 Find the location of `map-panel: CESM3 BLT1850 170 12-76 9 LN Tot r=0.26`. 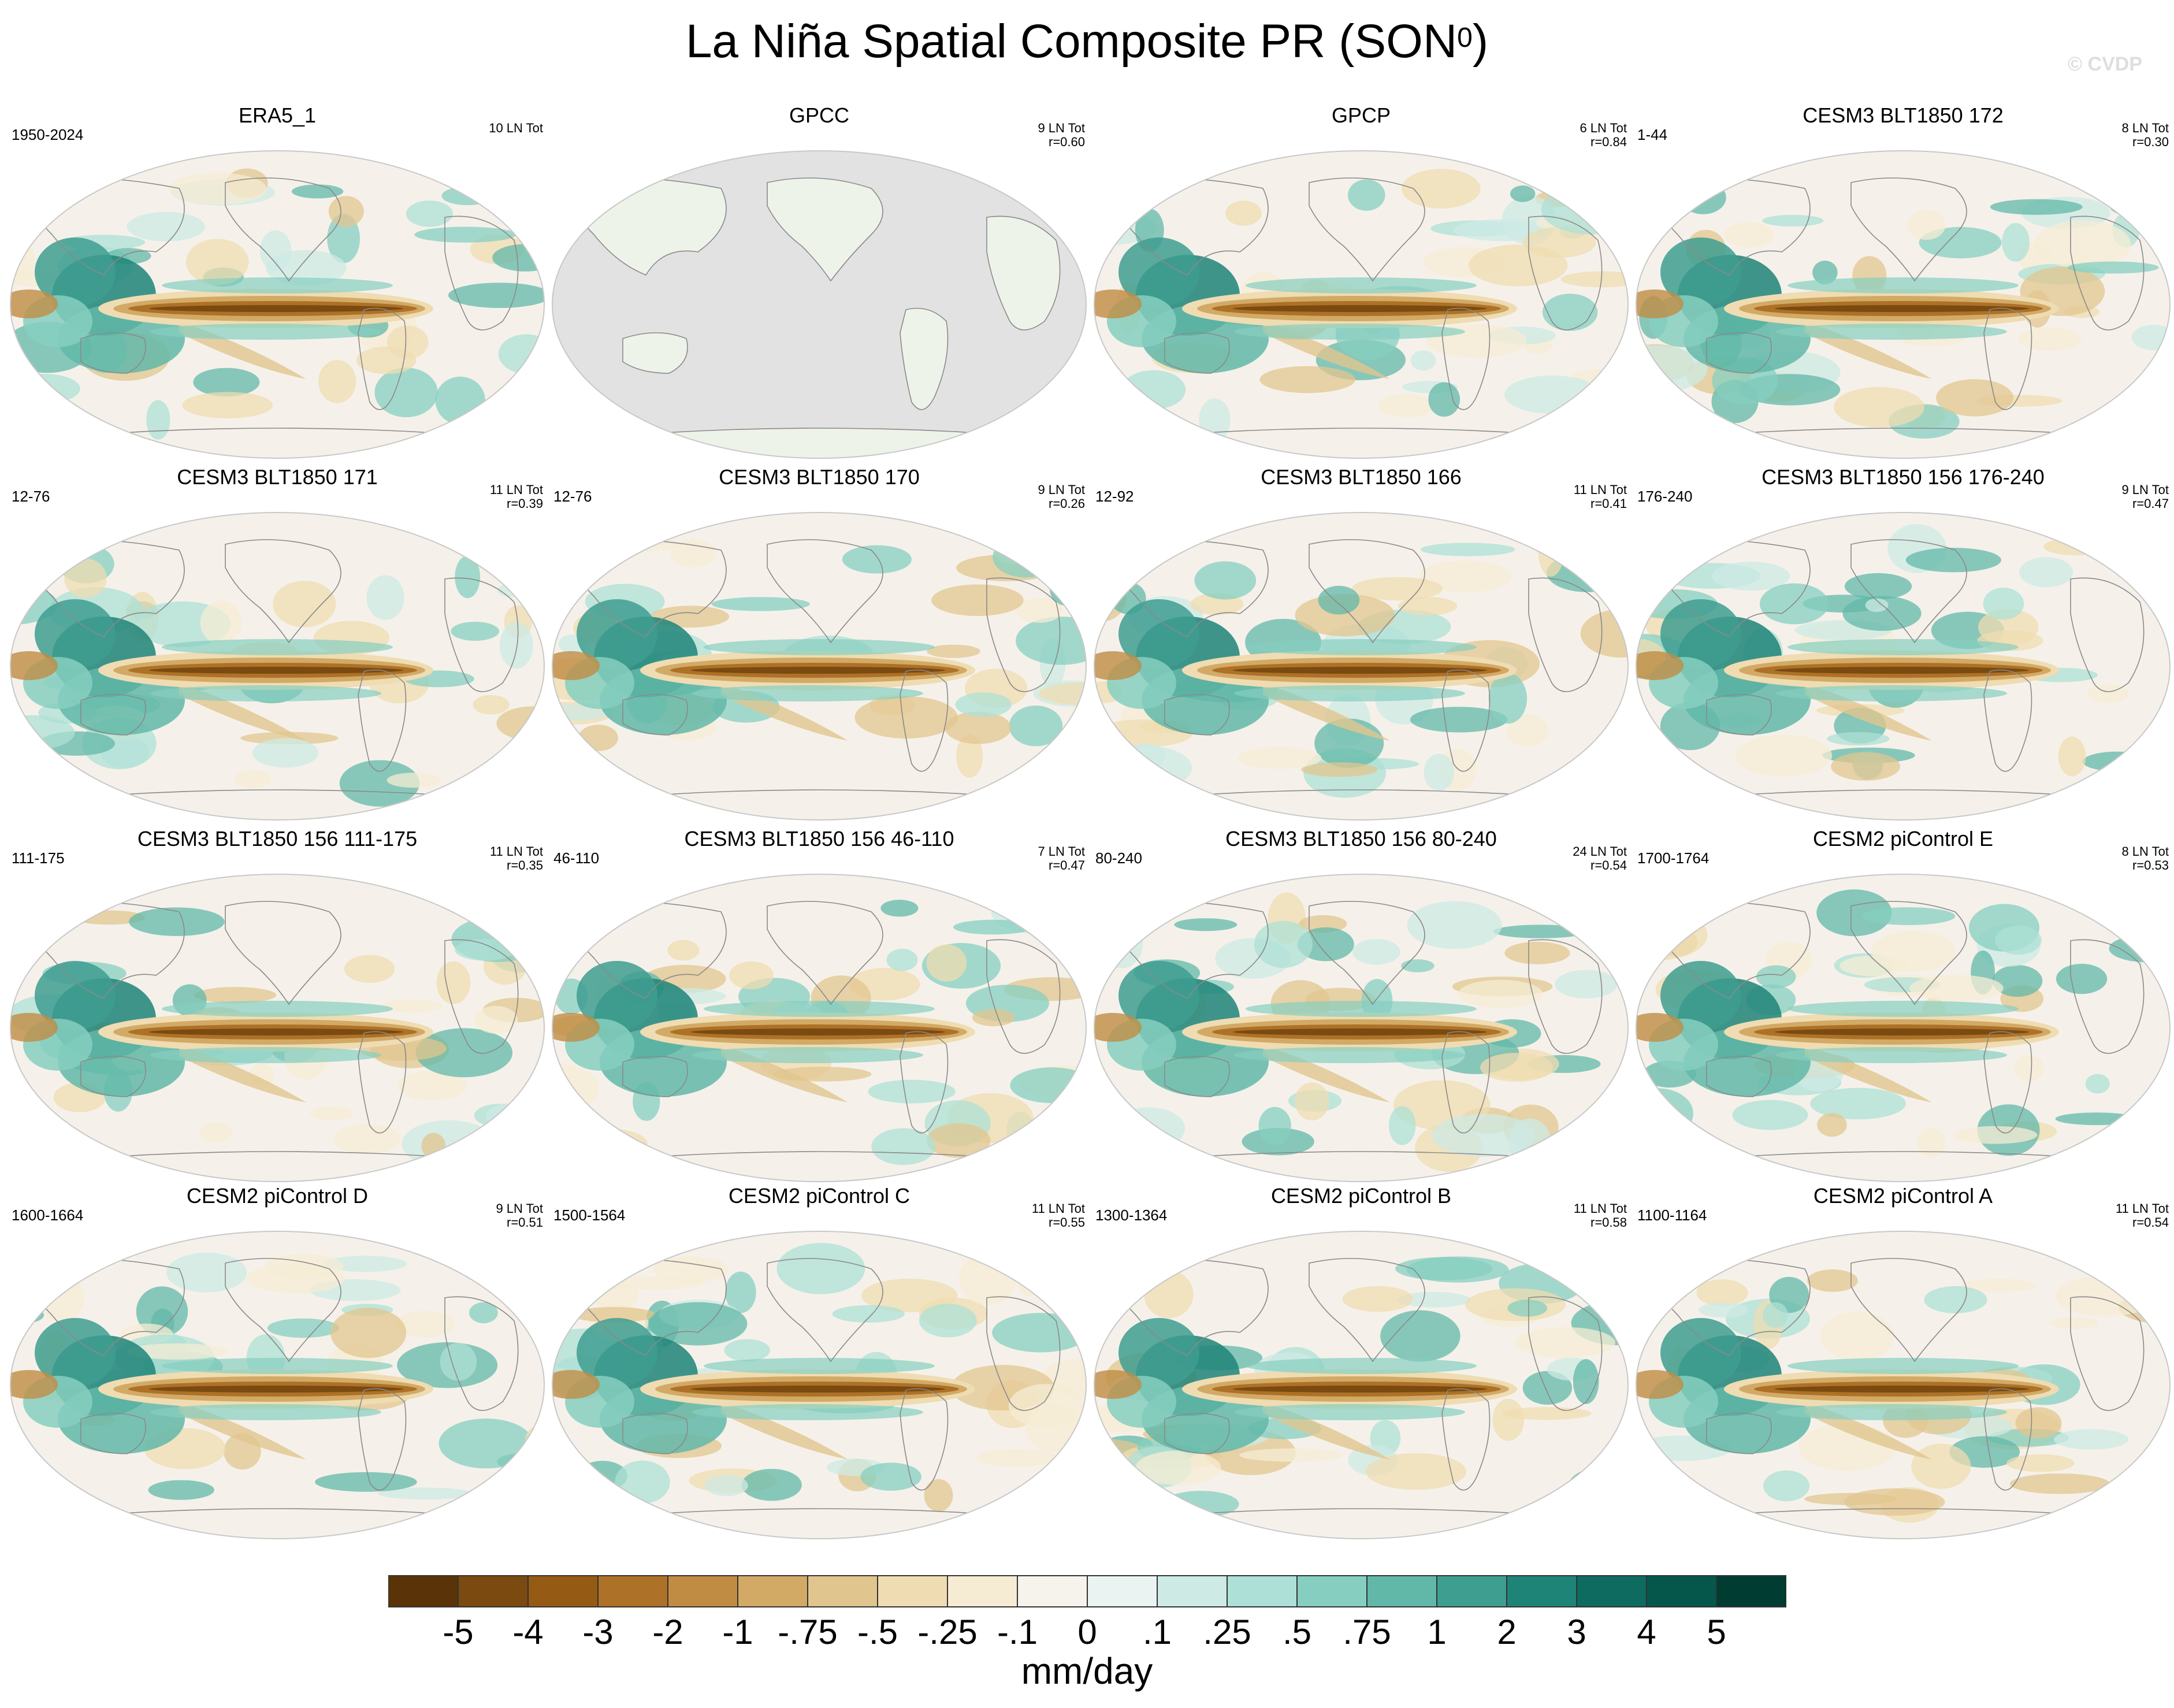

map-panel: CESM3 BLT1850 170 12-76 9 LN Tot r=0.26 is located at coordinates (819, 644).